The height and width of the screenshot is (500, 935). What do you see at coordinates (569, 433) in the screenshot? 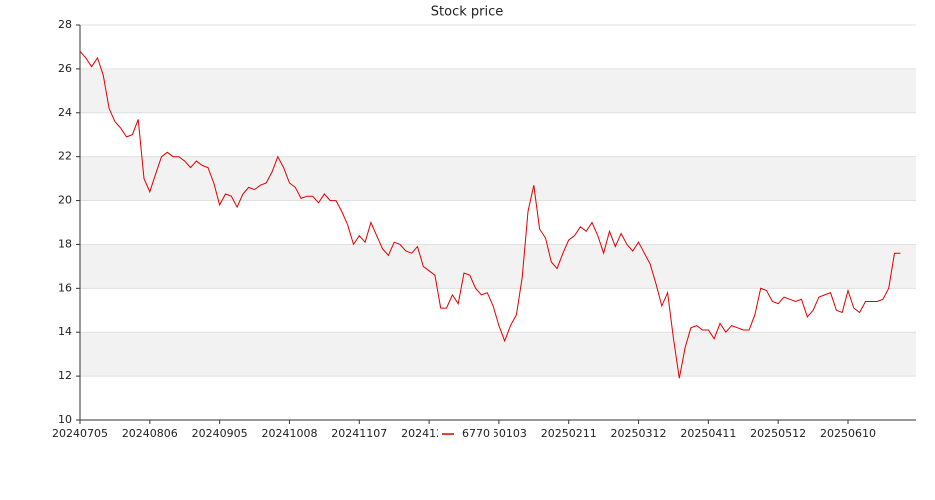
I see `x-tick-label: 20250211` at bounding box center [569, 433].